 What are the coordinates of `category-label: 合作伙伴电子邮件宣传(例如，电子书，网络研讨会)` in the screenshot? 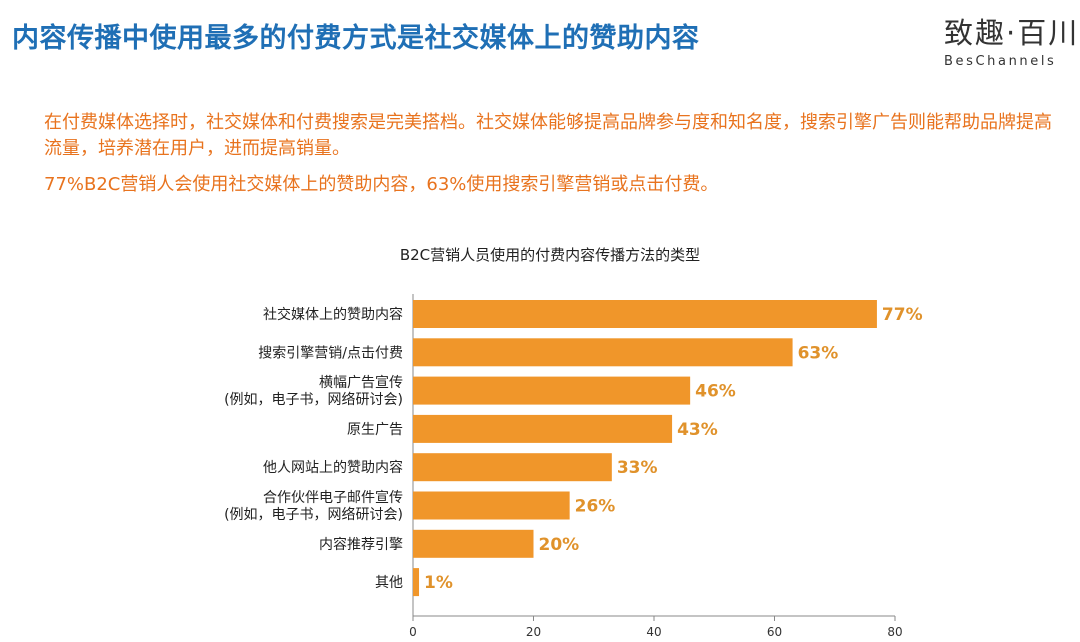 It's located at (313, 506).